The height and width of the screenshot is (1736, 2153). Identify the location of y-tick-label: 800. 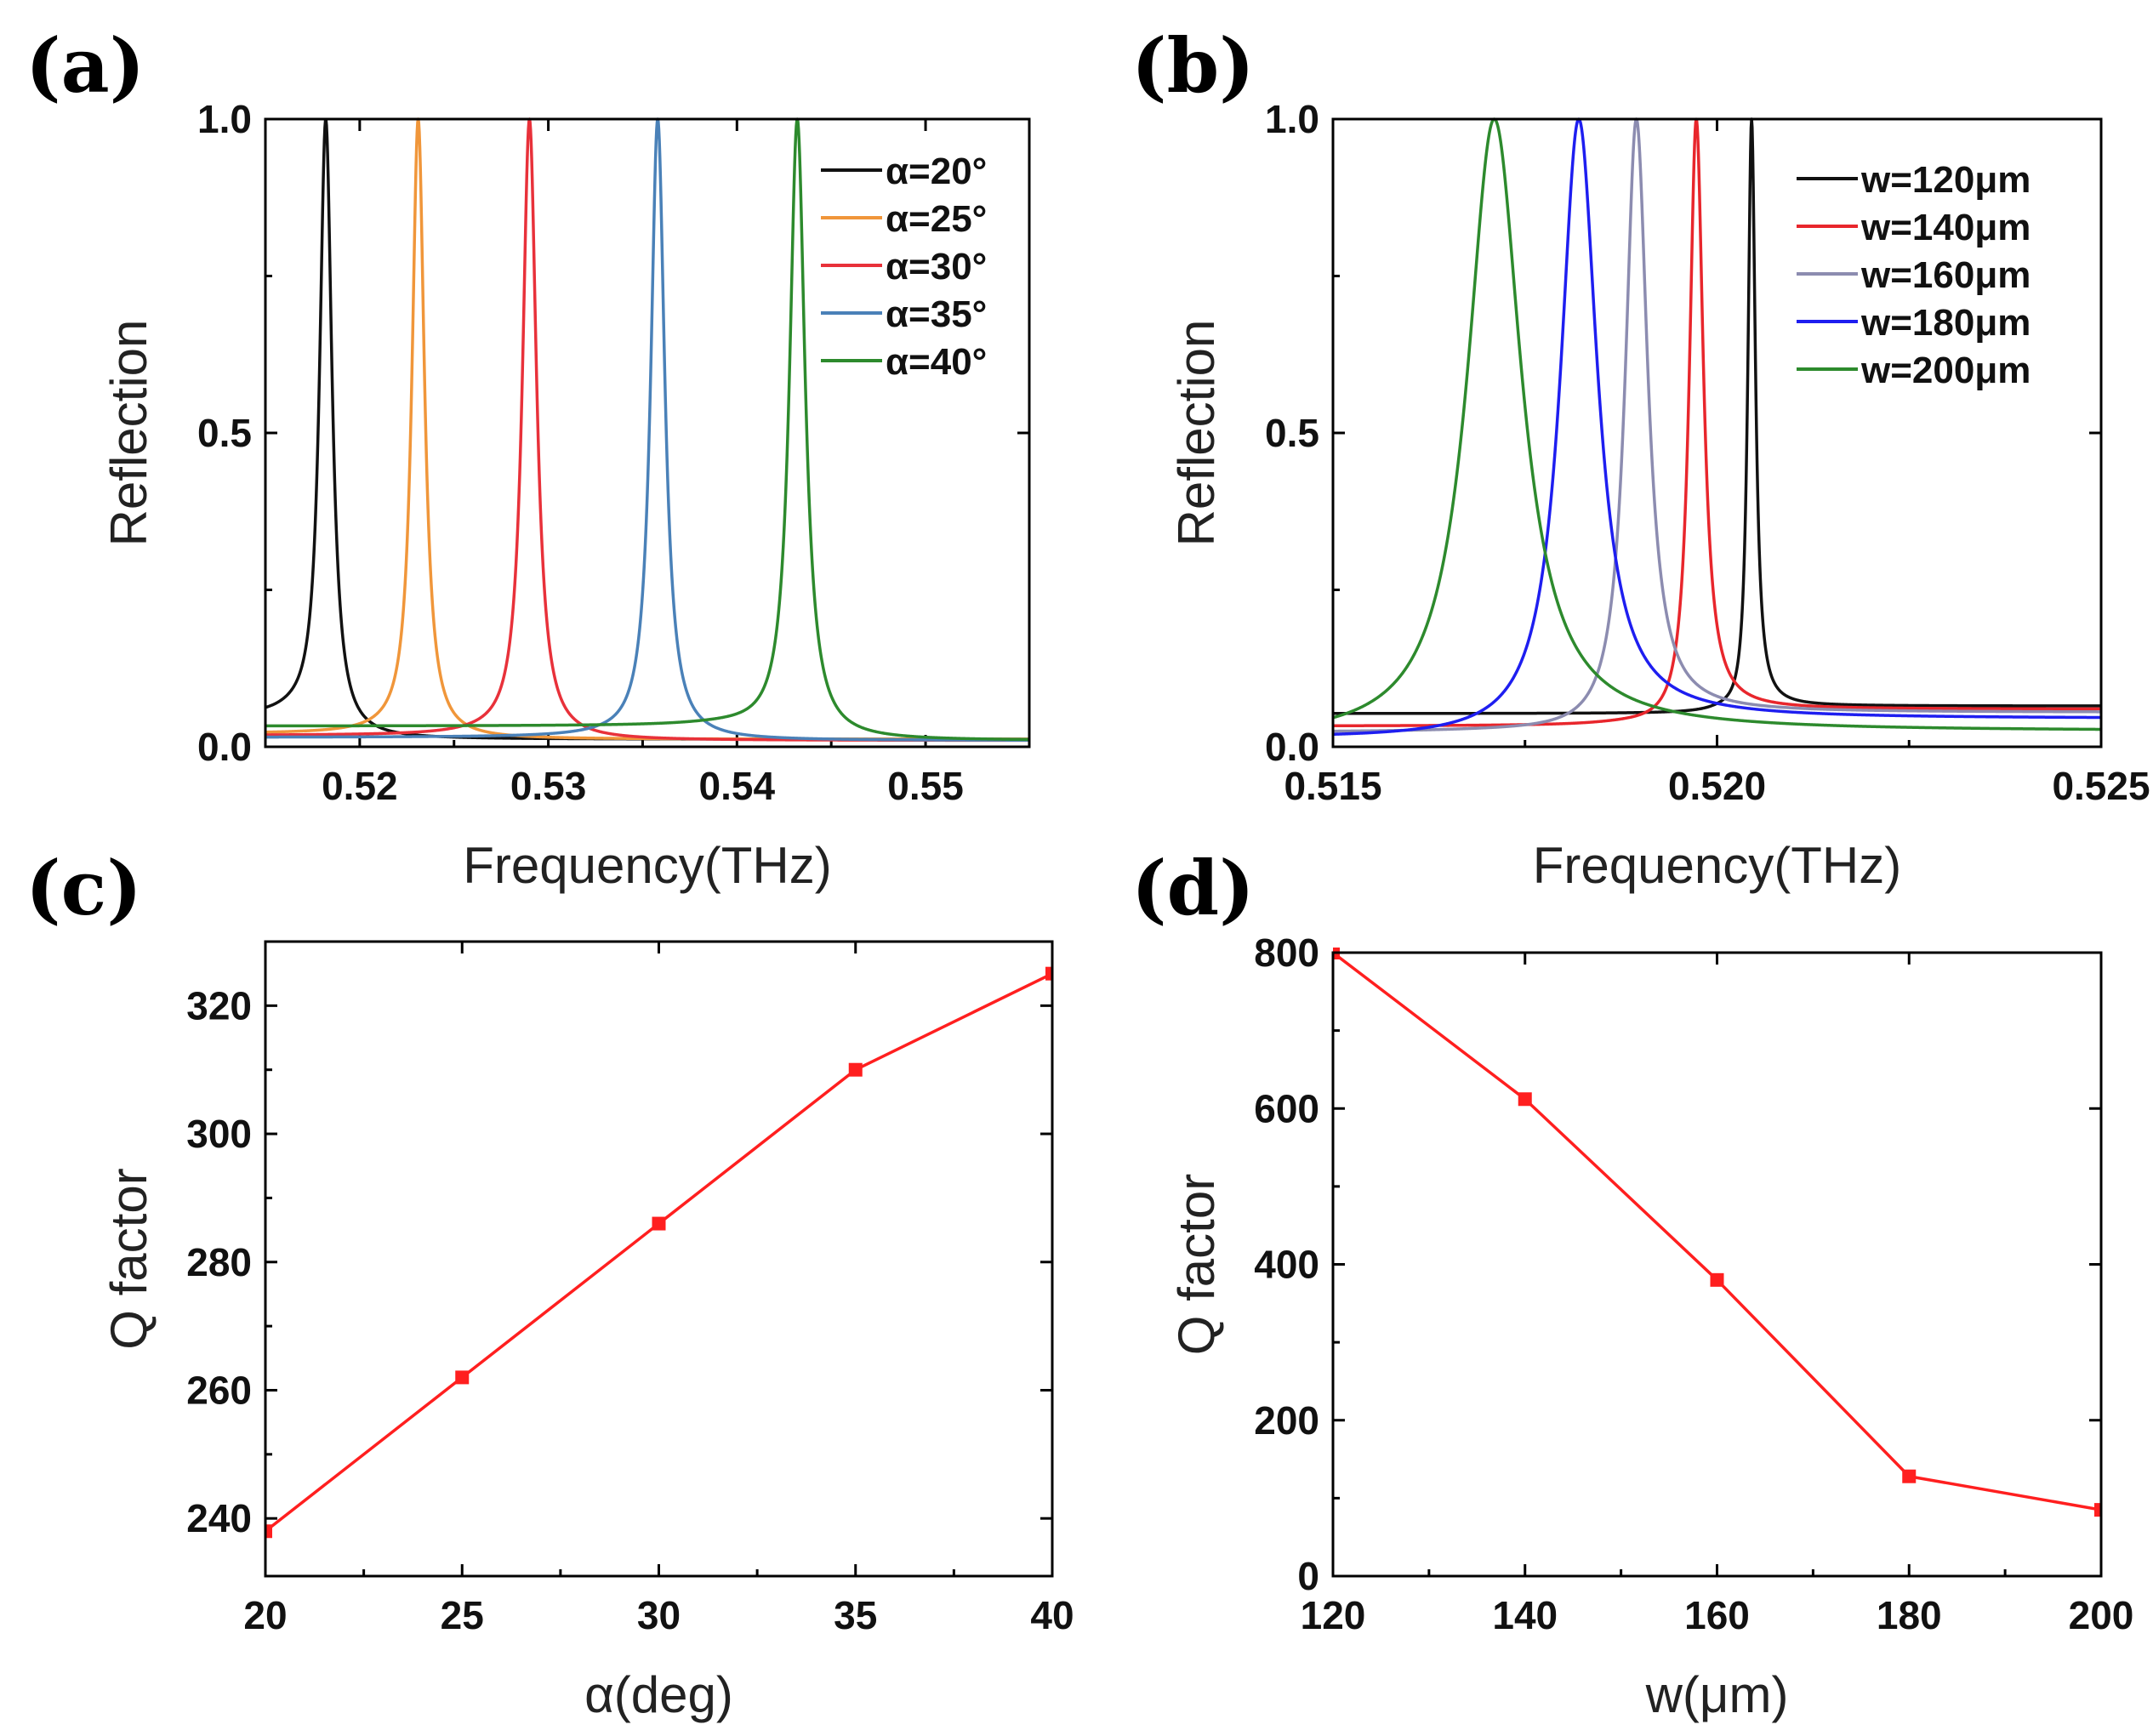
(1286, 953).